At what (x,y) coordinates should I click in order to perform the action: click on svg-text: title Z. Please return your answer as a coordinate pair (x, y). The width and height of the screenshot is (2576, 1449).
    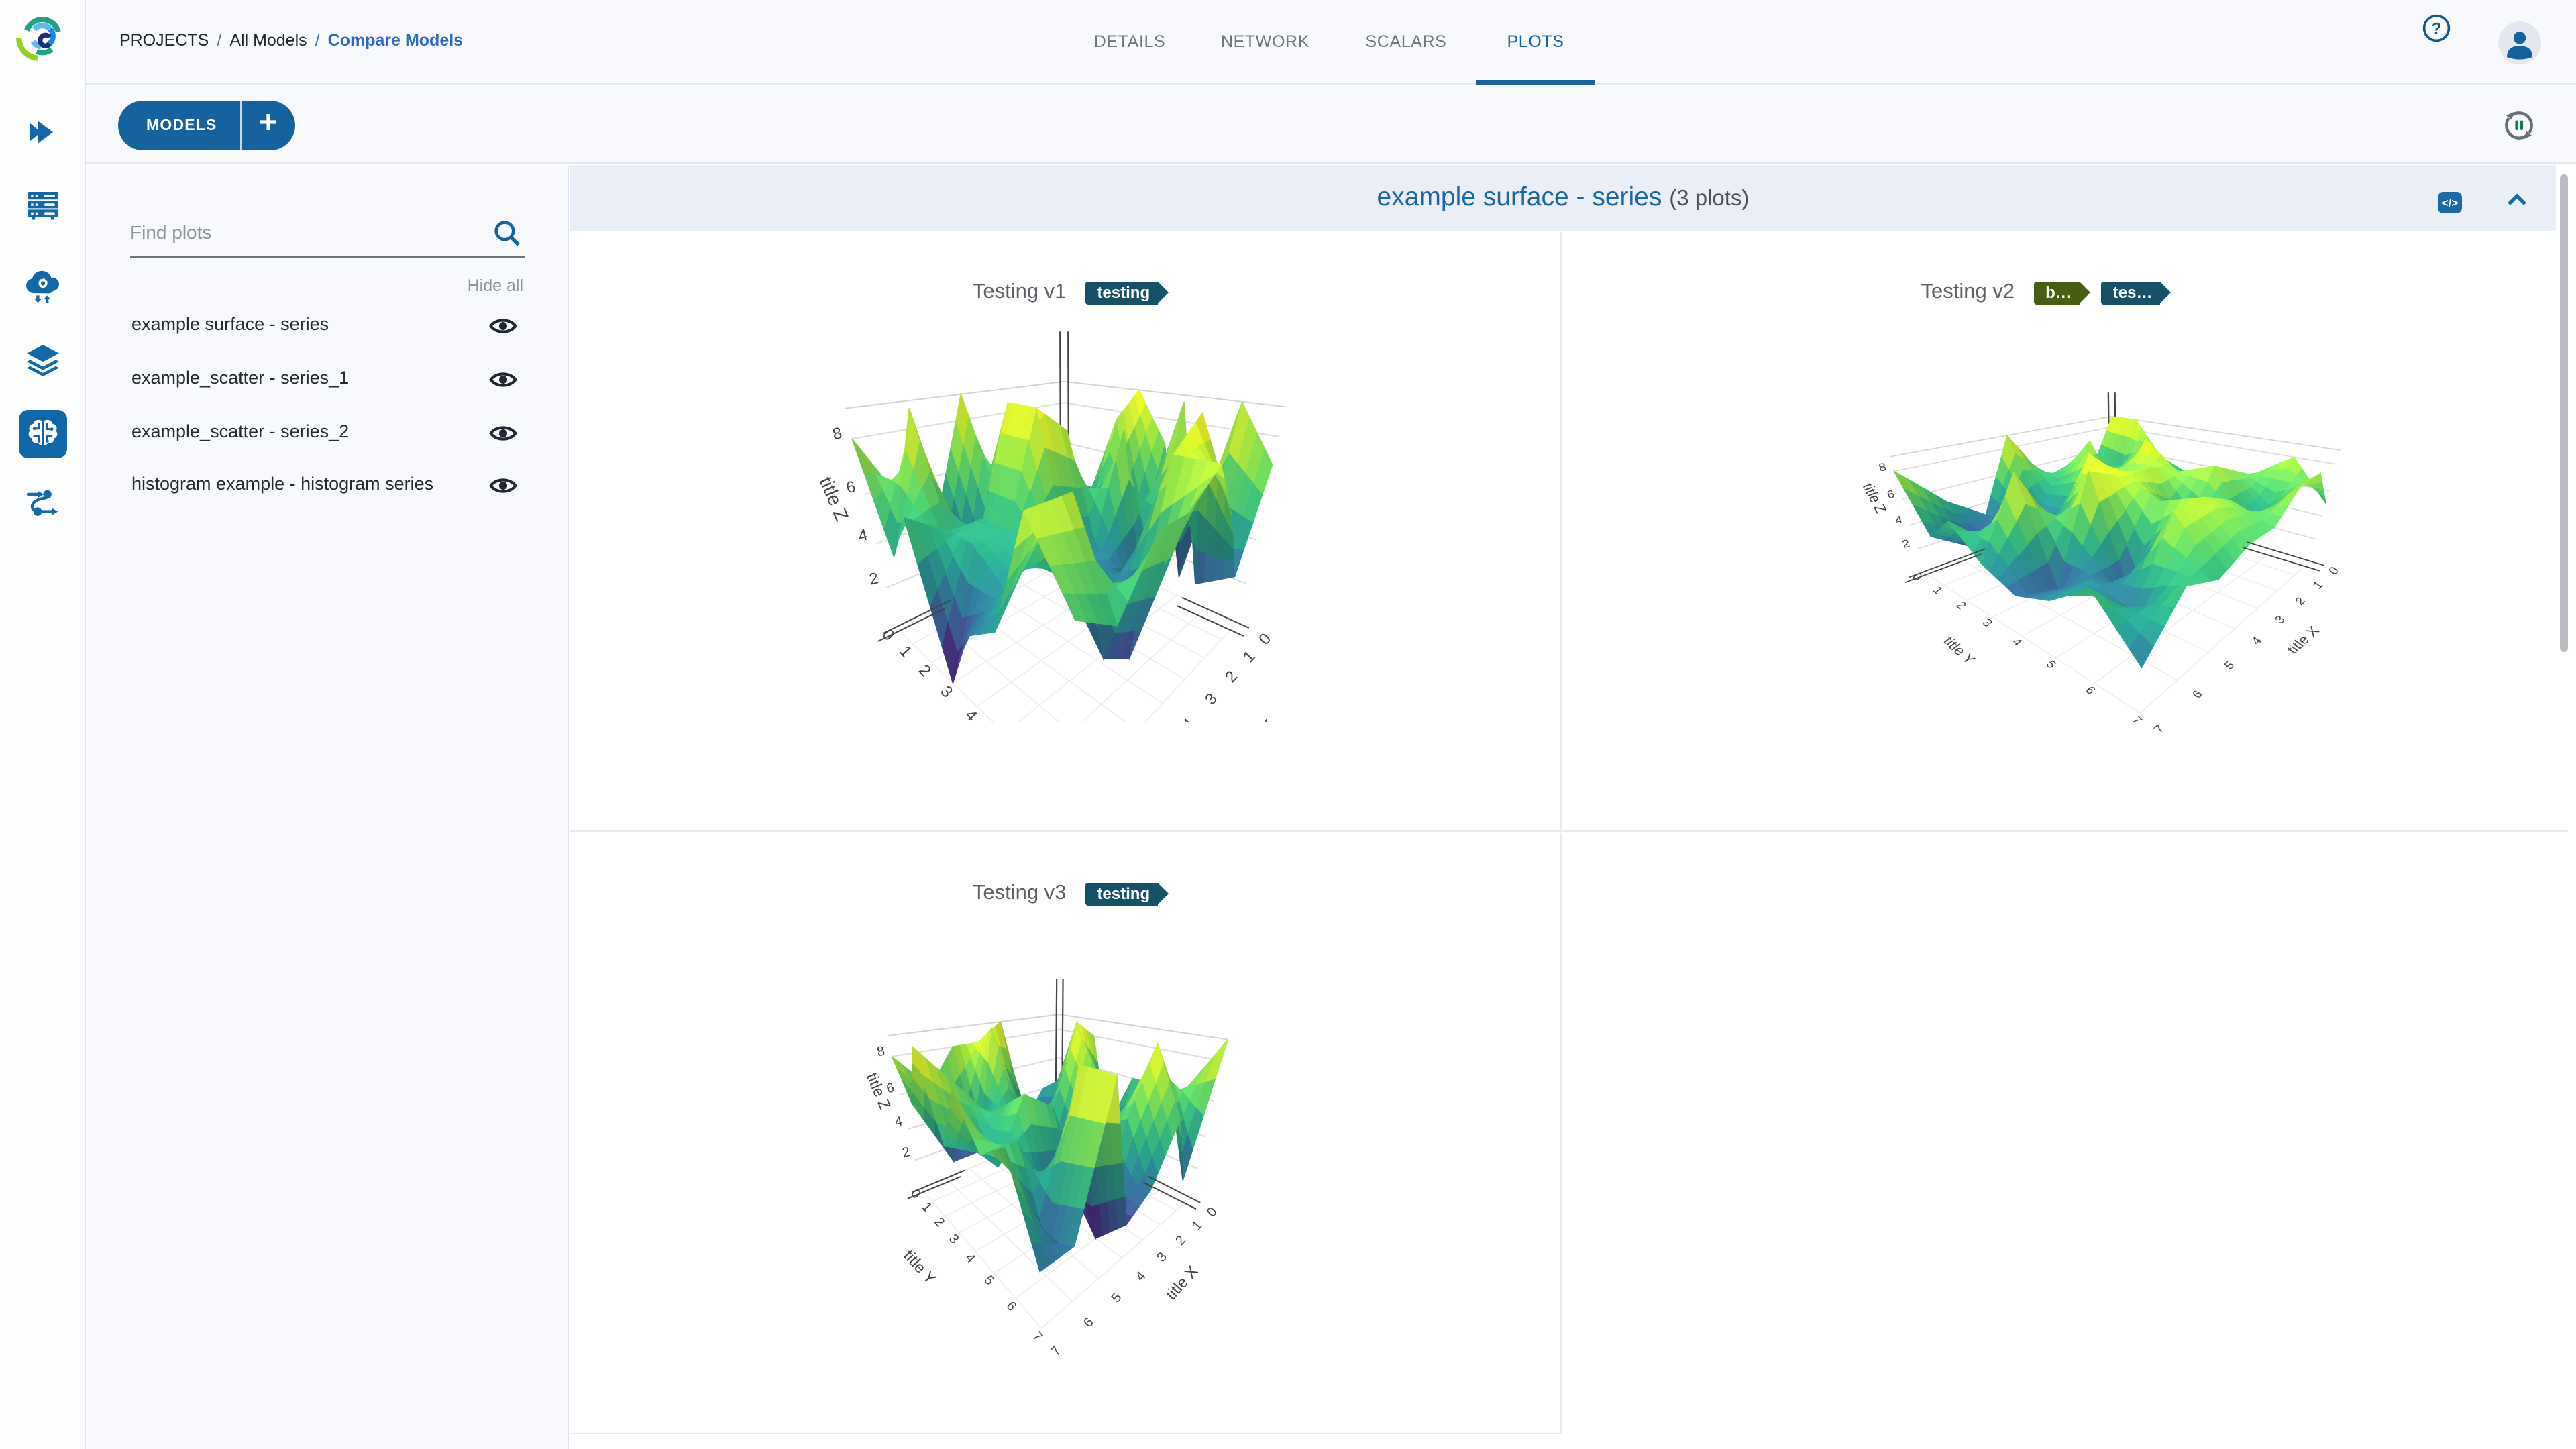
    Looking at the image, I should click on (1874, 498).